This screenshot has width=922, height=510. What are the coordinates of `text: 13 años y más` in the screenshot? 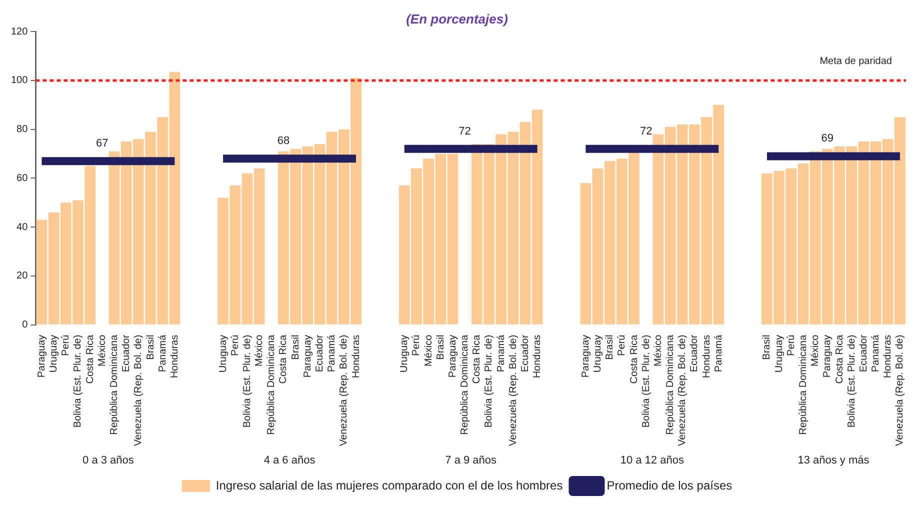 It's located at (834, 460).